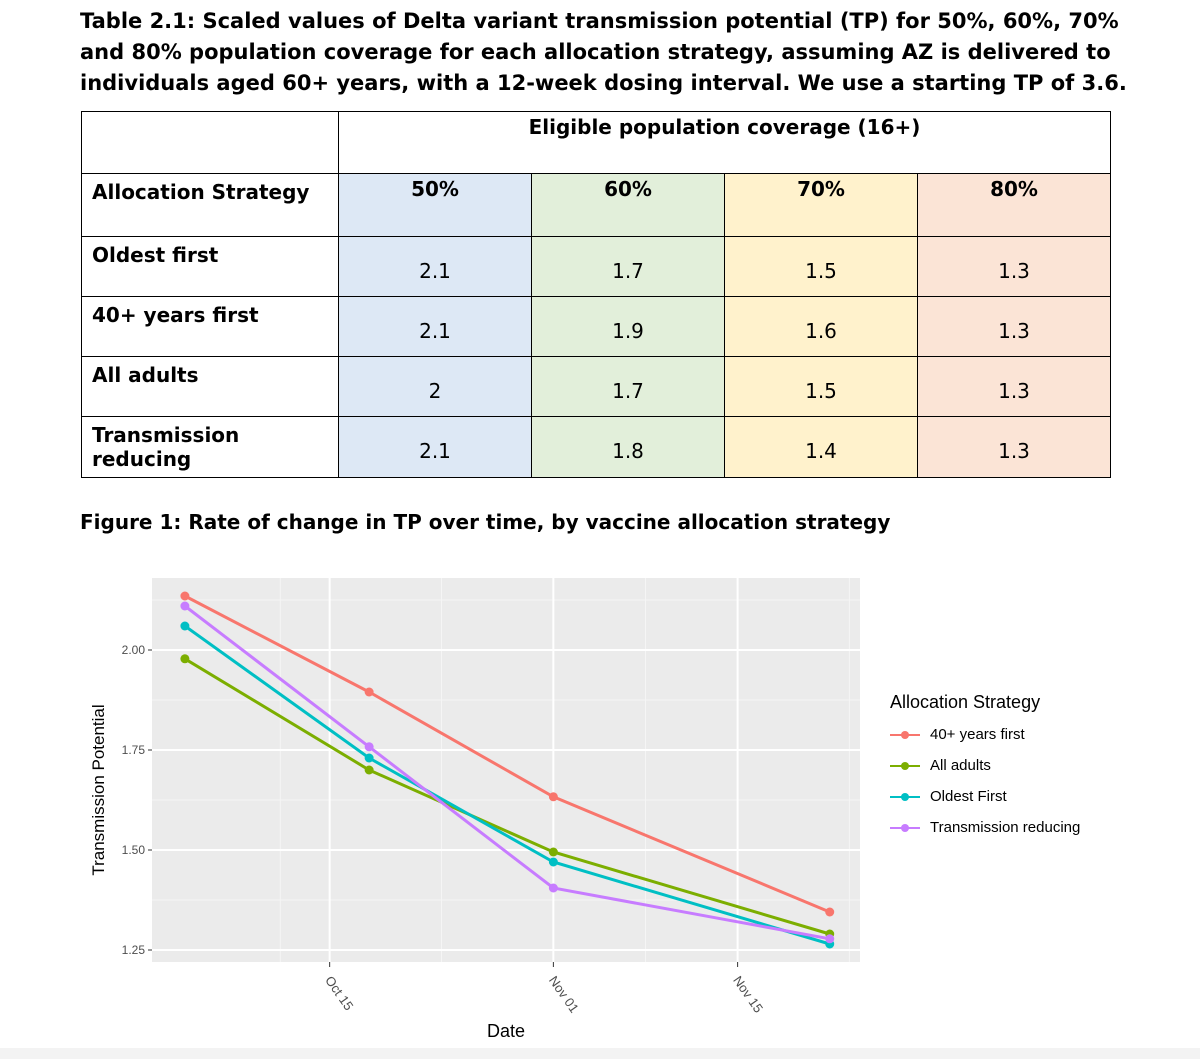 Image resolution: width=1200 pixels, height=1059 pixels. Describe the element at coordinates (210, 447) in the screenshot. I see `strategy-label: Transmission reducing` at that location.